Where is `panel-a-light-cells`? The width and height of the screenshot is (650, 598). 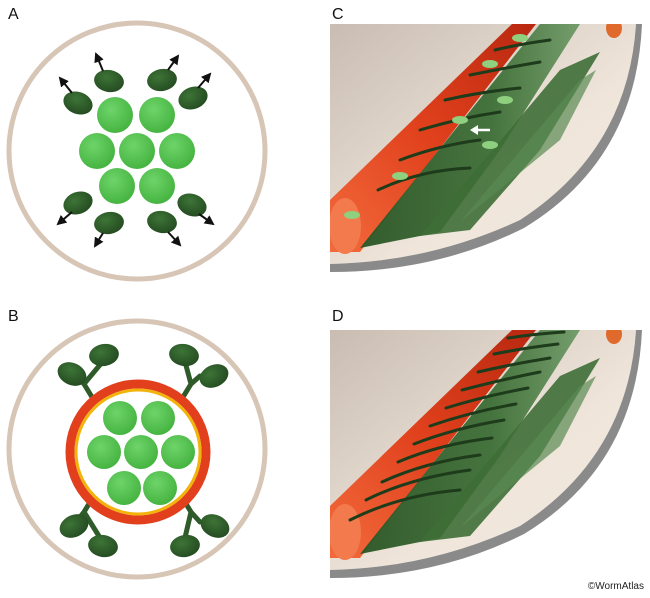 panel-a-light-cells is located at coordinates (137, 150).